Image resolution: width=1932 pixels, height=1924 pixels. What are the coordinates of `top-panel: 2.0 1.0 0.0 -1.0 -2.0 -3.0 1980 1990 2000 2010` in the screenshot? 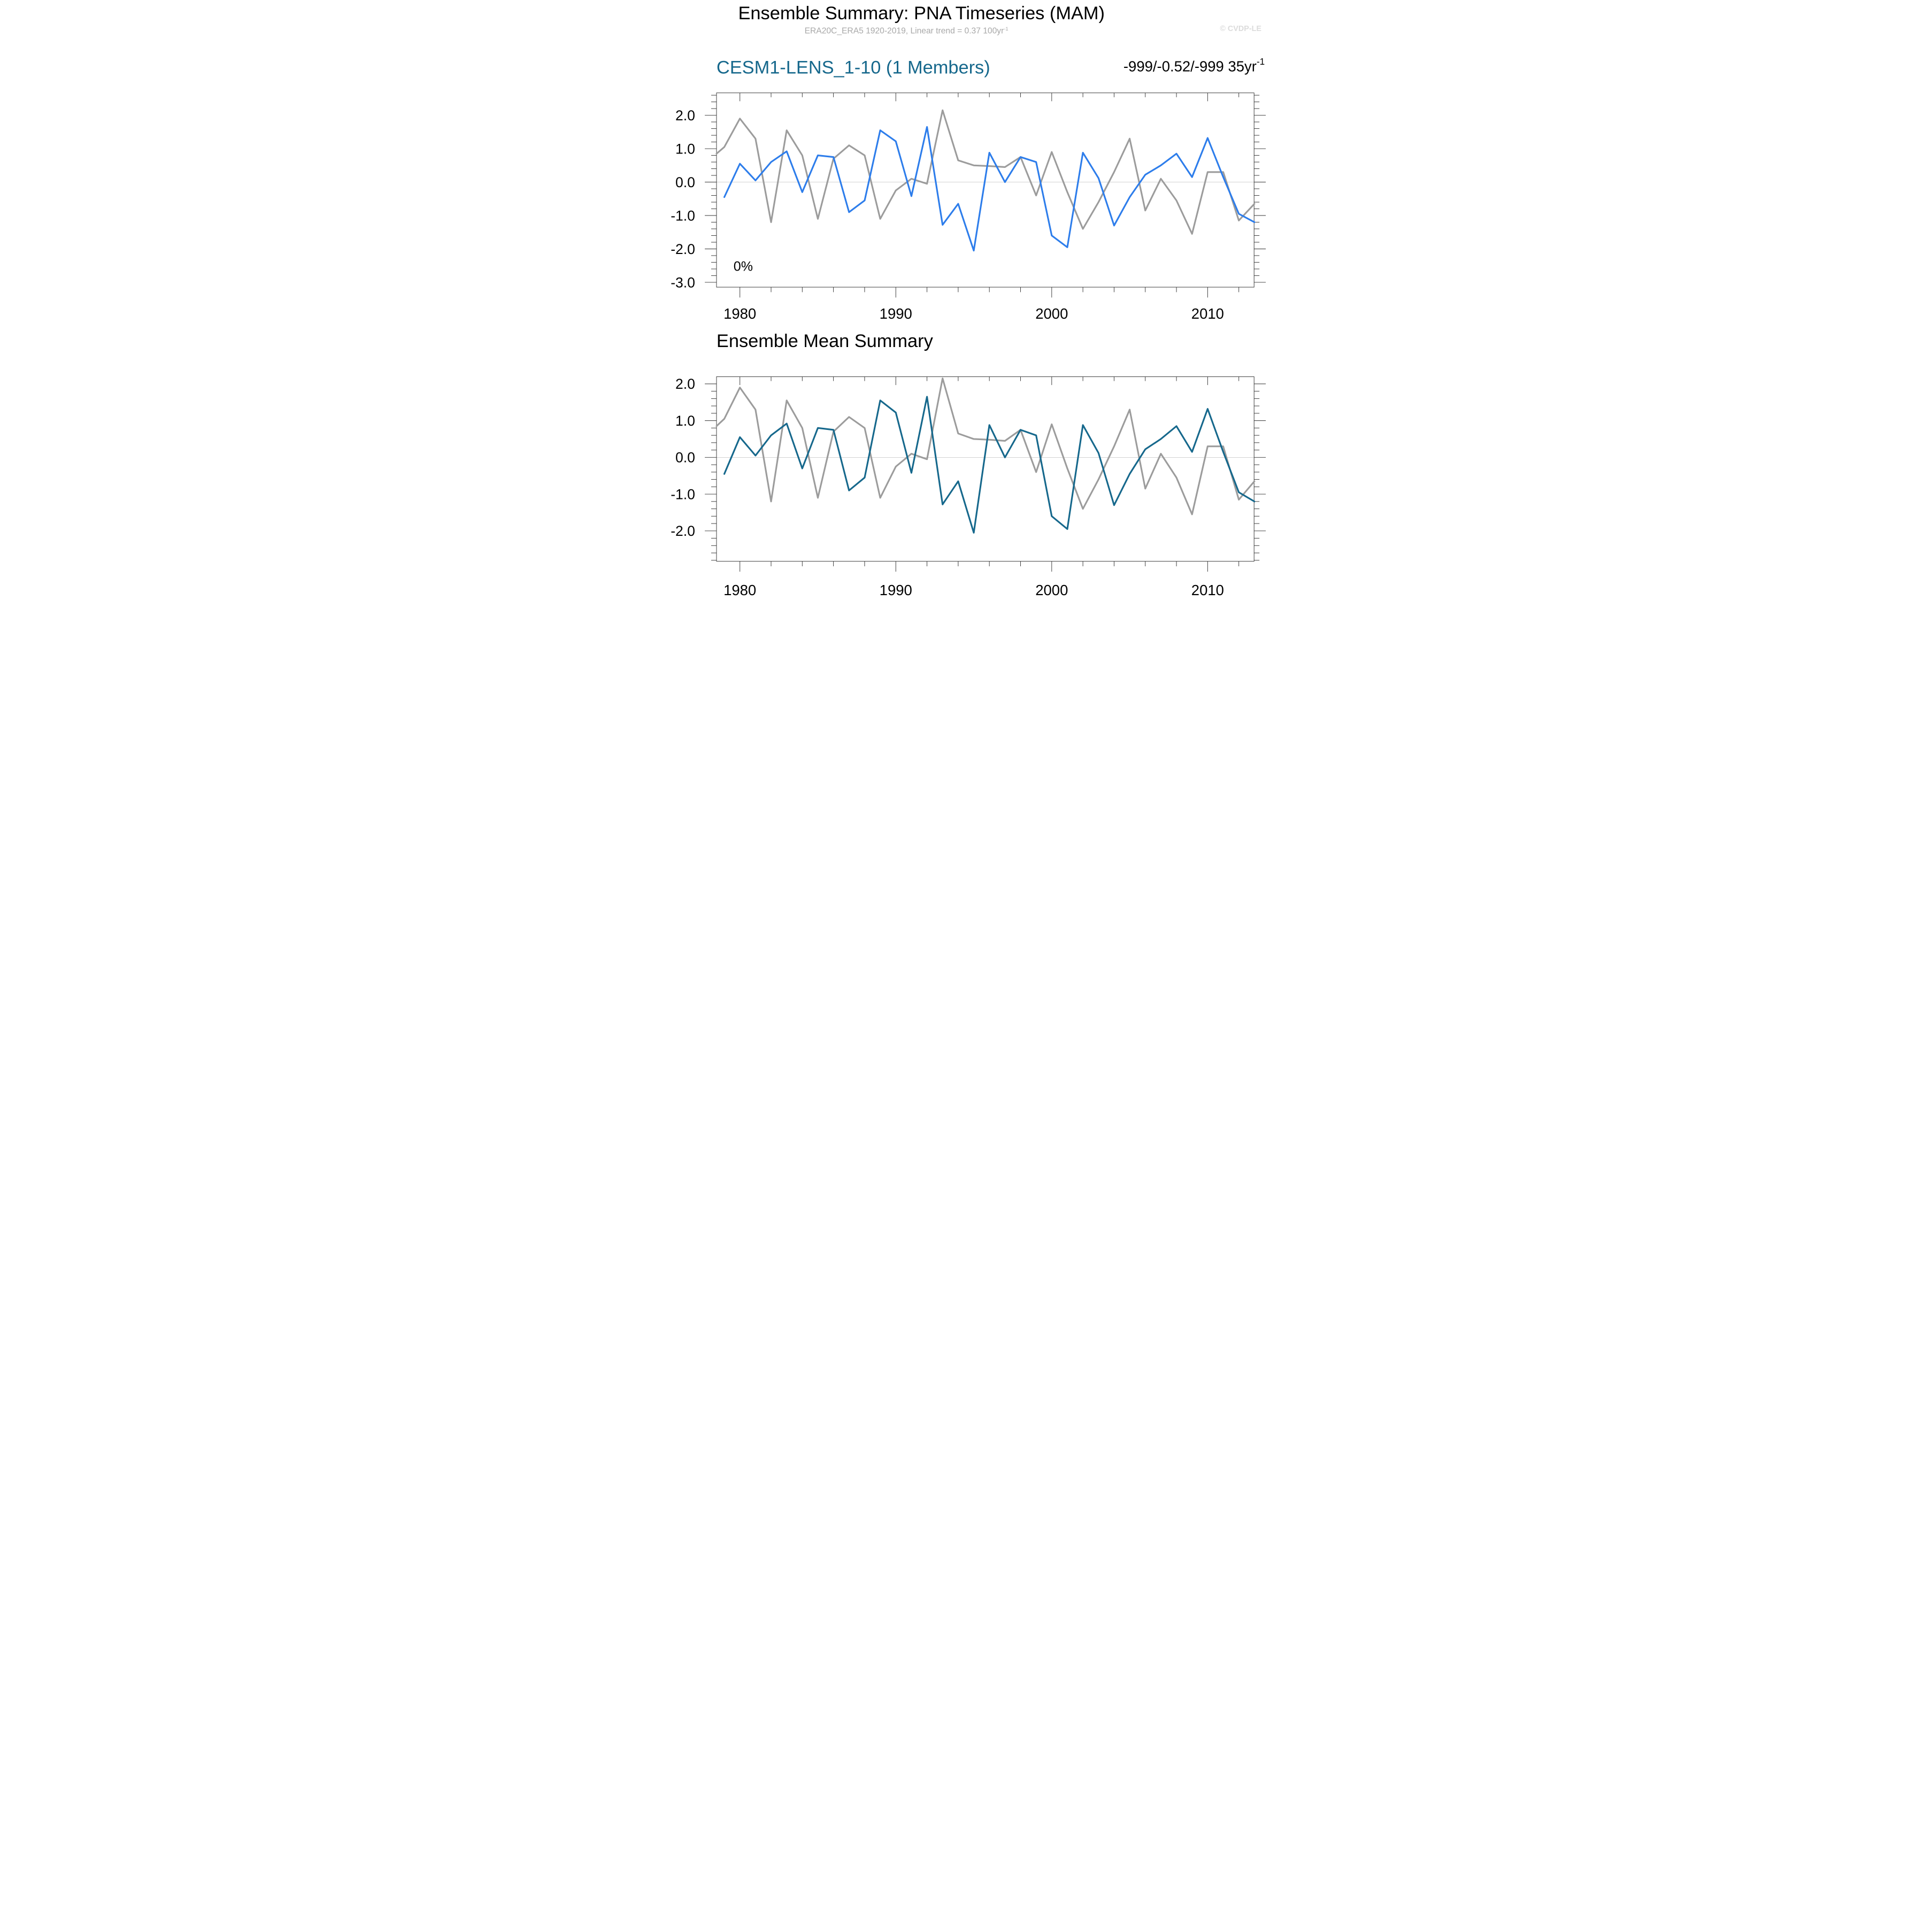 It's located at (969, 207).